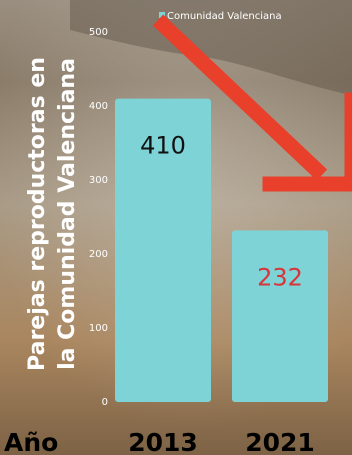 The height and width of the screenshot is (455, 352). I want to click on legend: Comunidad Valenciana, so click(220, 16).